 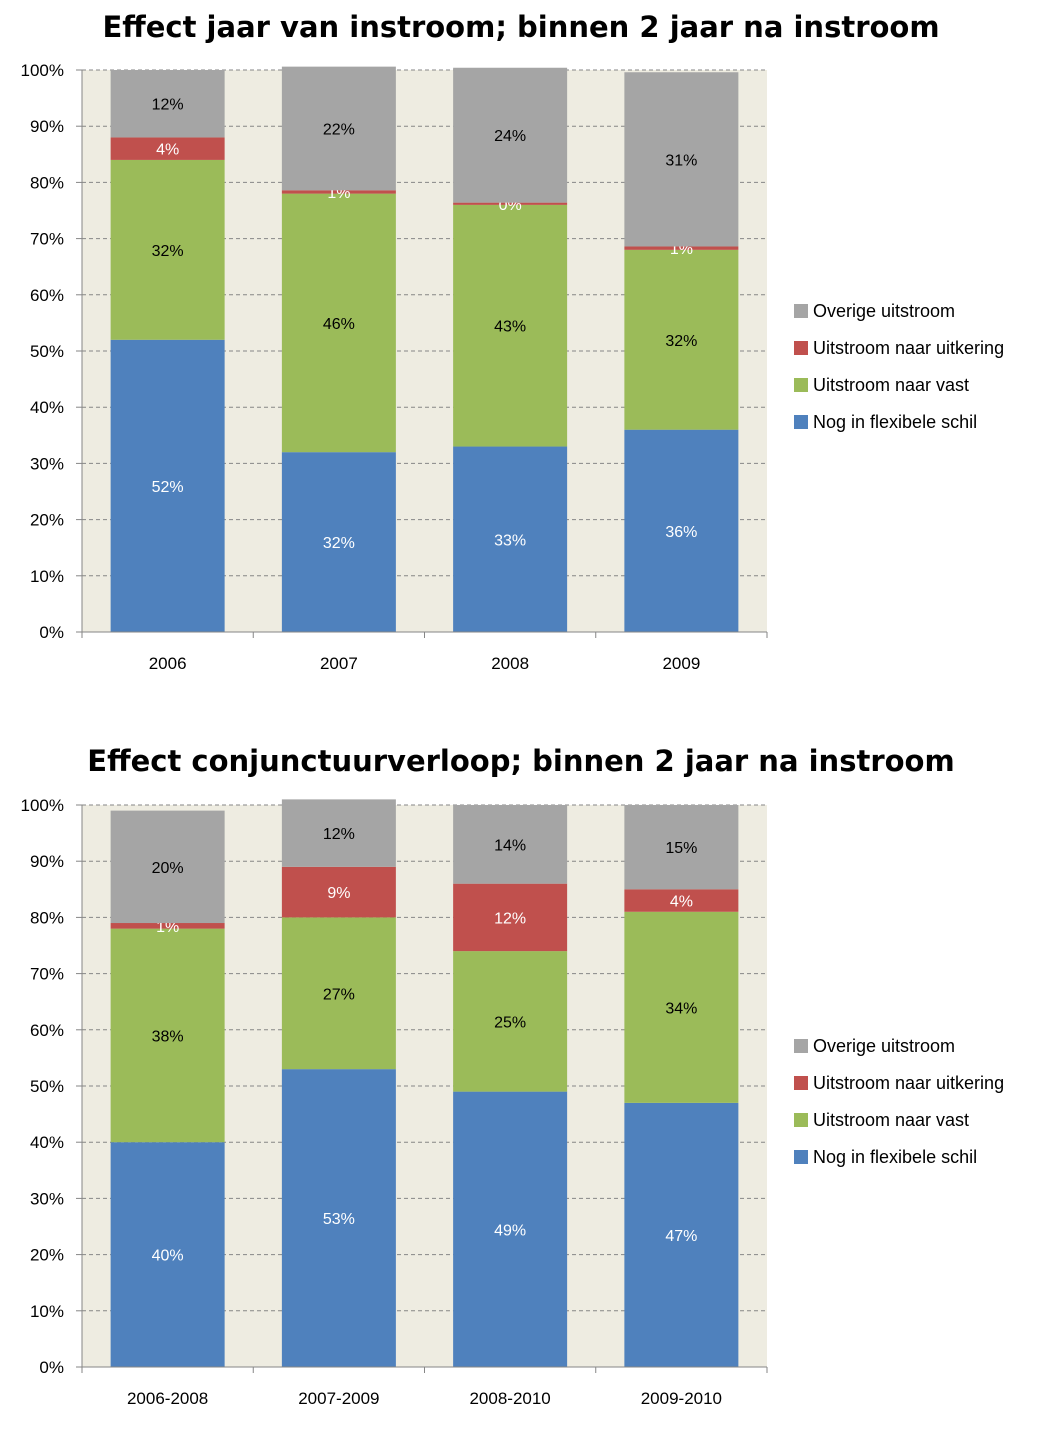 I want to click on data-label: 22%, so click(x=339, y=129).